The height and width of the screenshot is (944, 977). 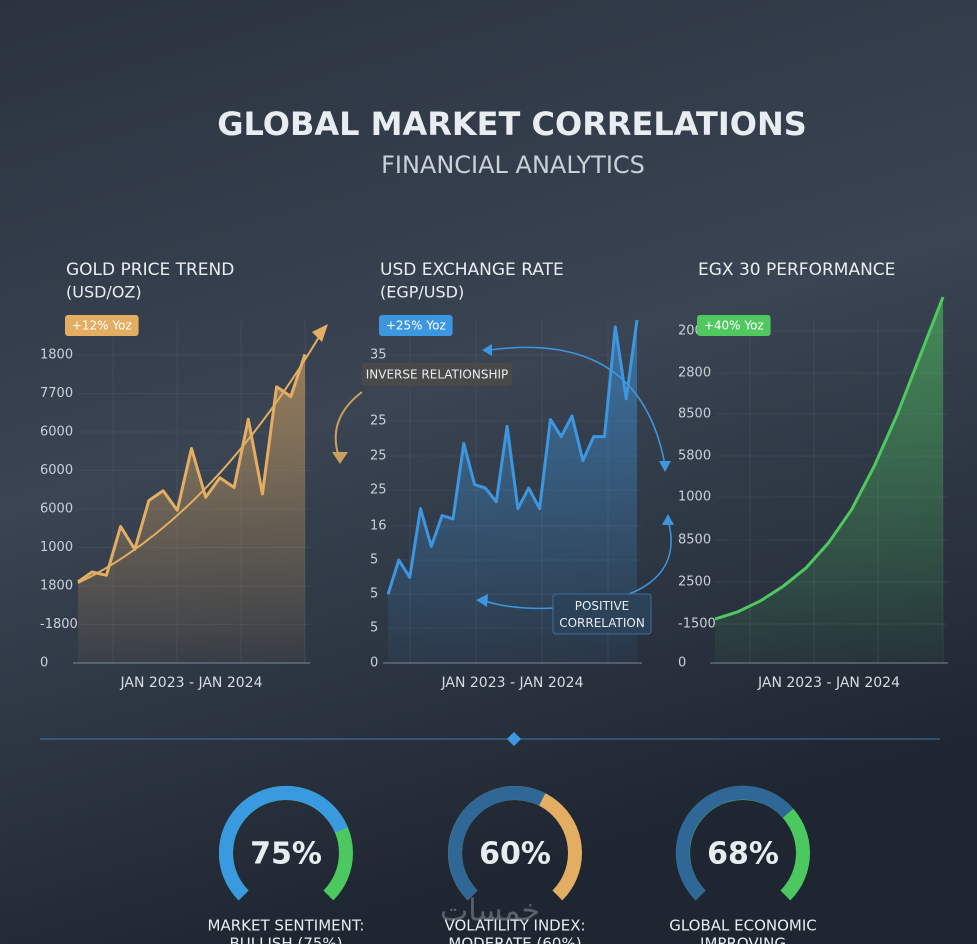 I want to click on gauge-caption: VOLATILITY INDEX:, so click(x=514, y=926).